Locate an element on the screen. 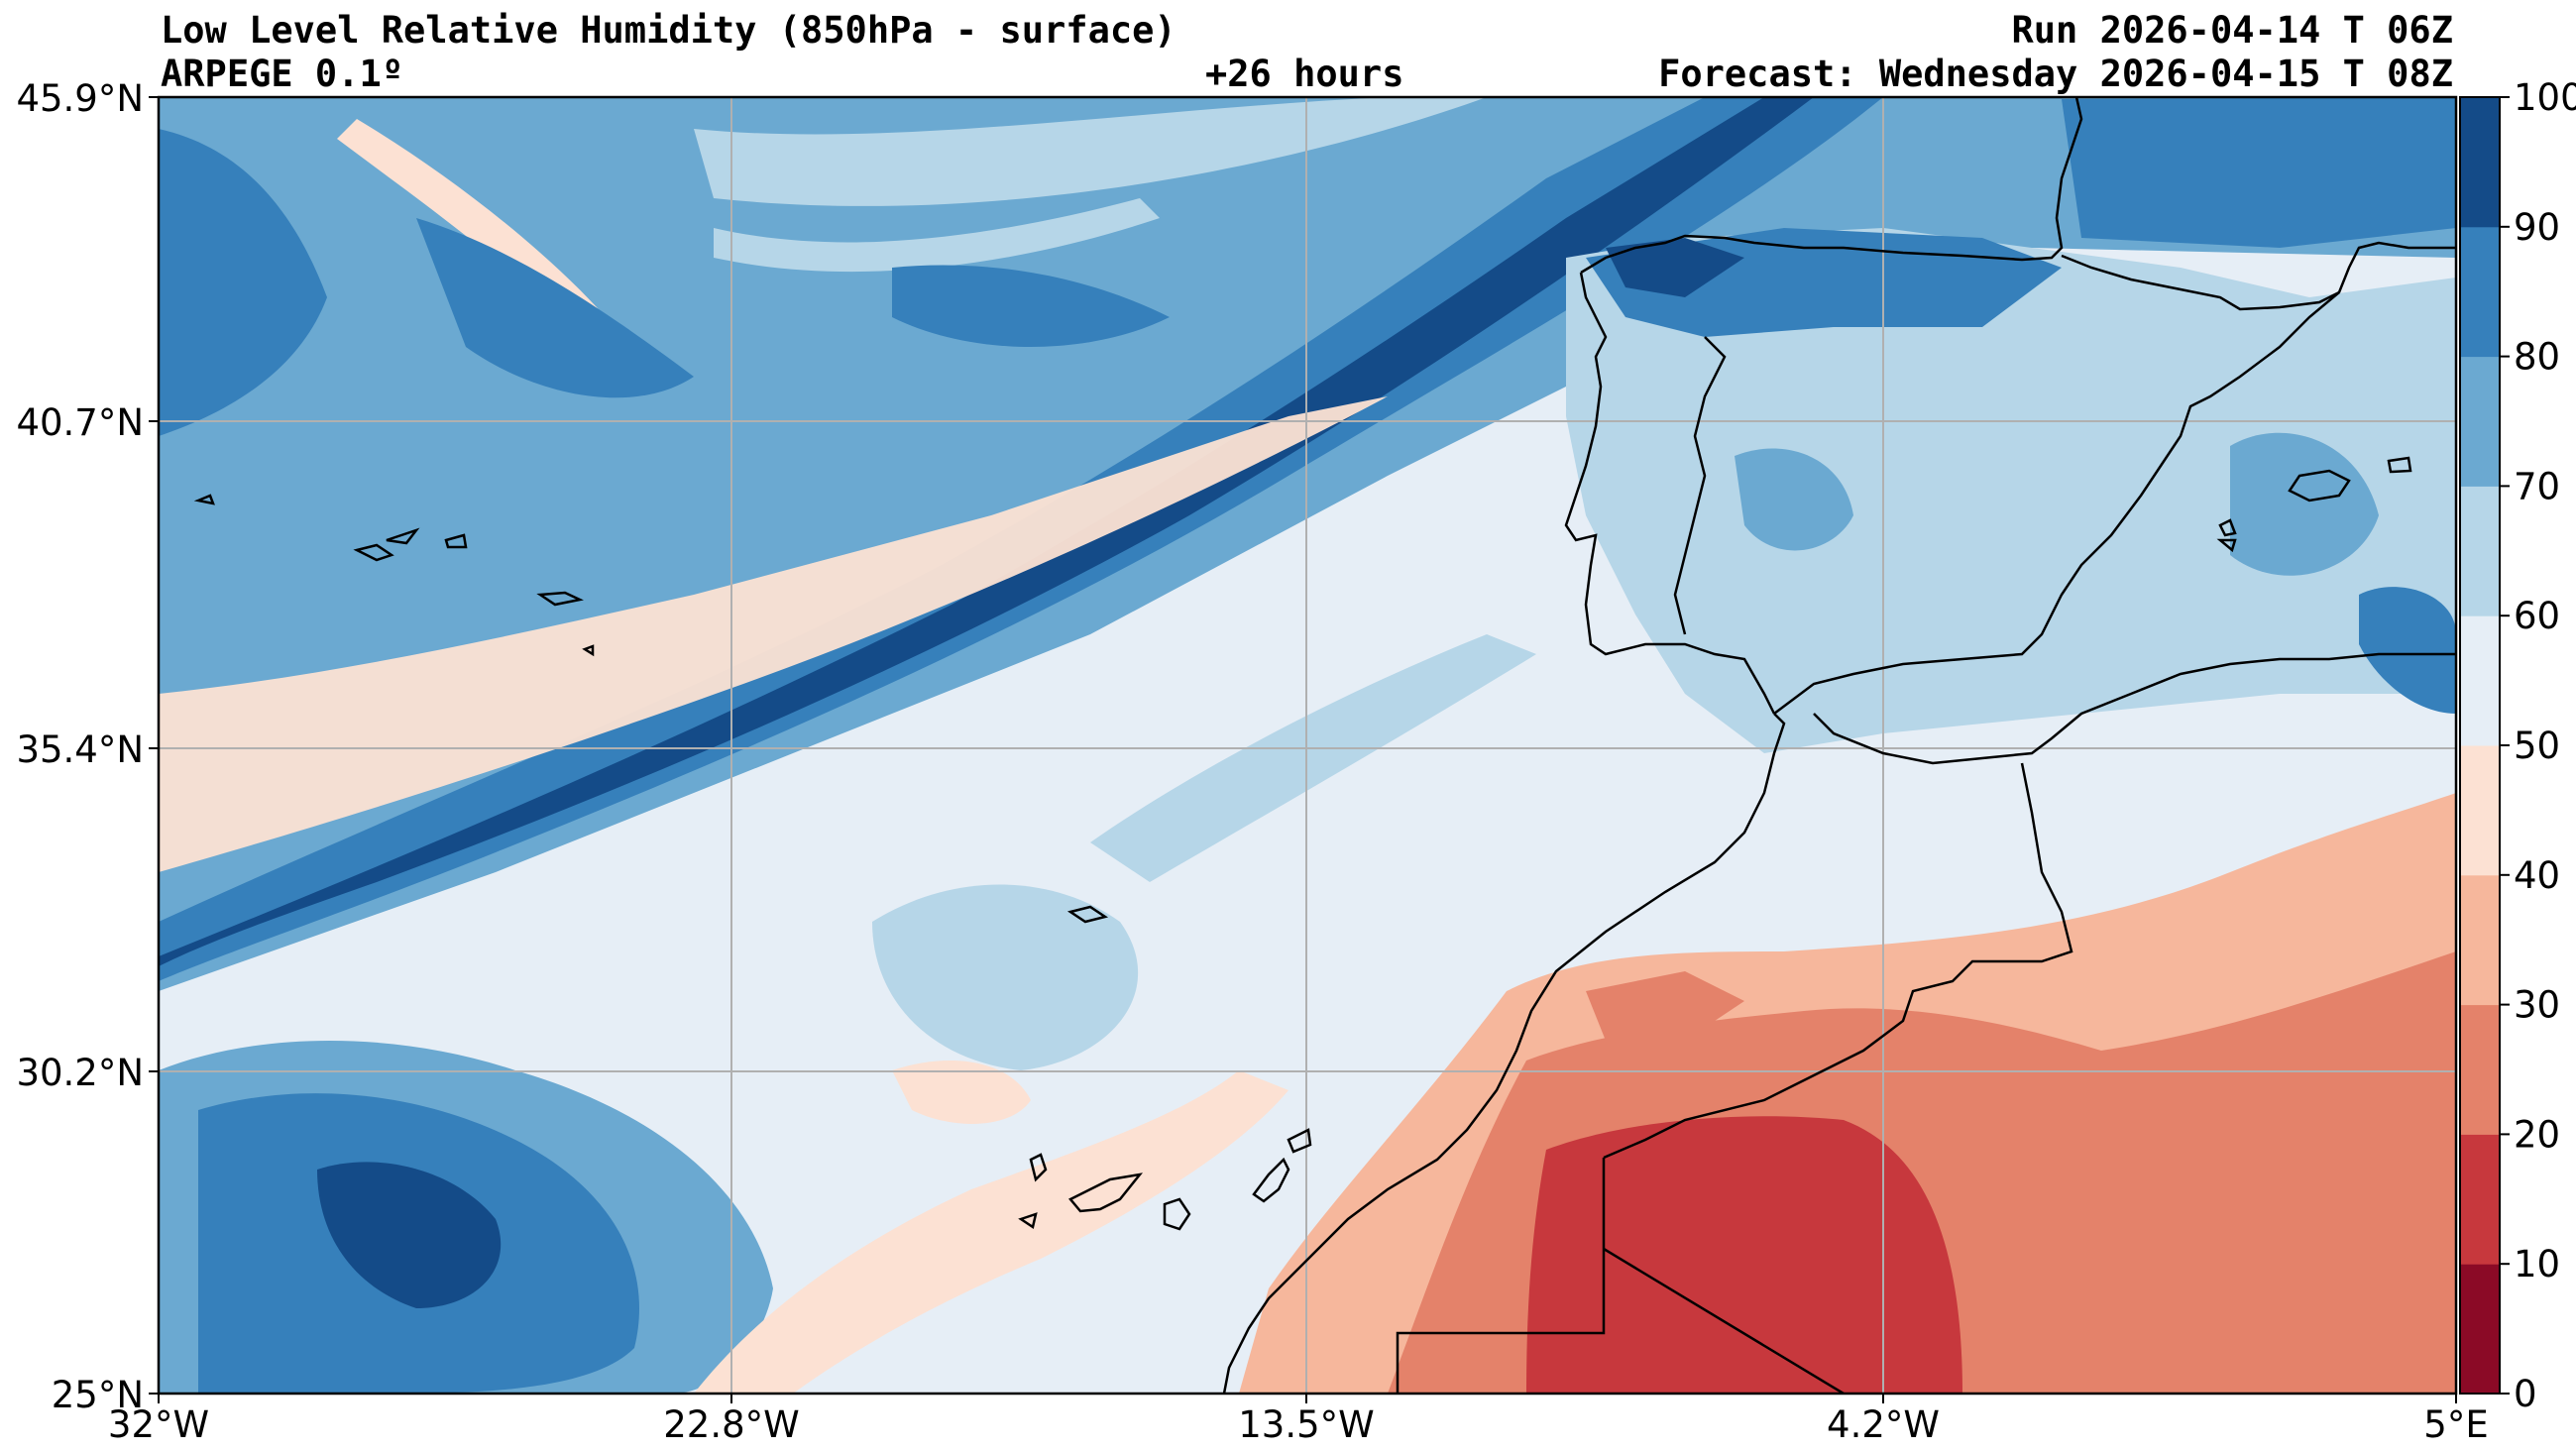 The width and height of the screenshot is (2576, 1452). lat-label: 40.7°N is located at coordinates (80, 422).